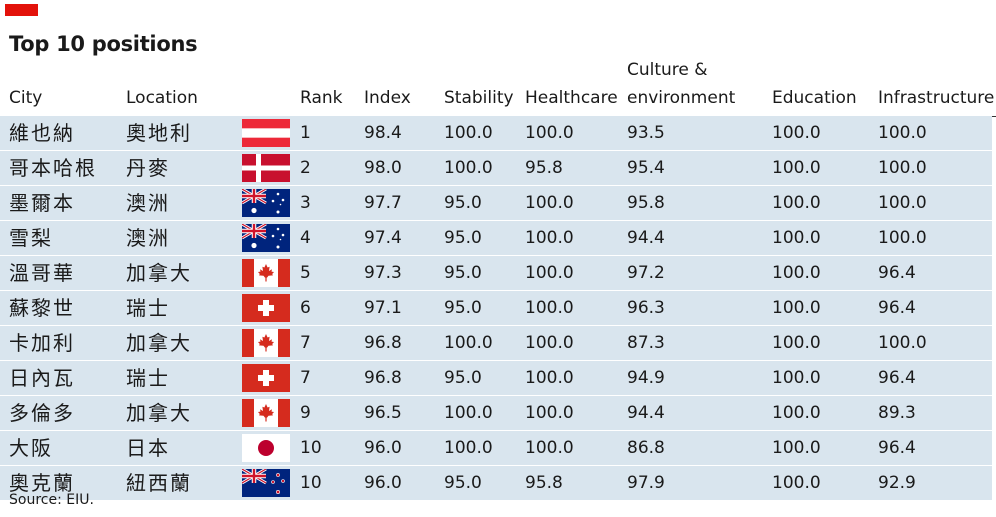 This screenshot has width=996, height=517. Describe the element at coordinates (266, 238) in the screenshot. I see `australia-flag-icon` at that location.